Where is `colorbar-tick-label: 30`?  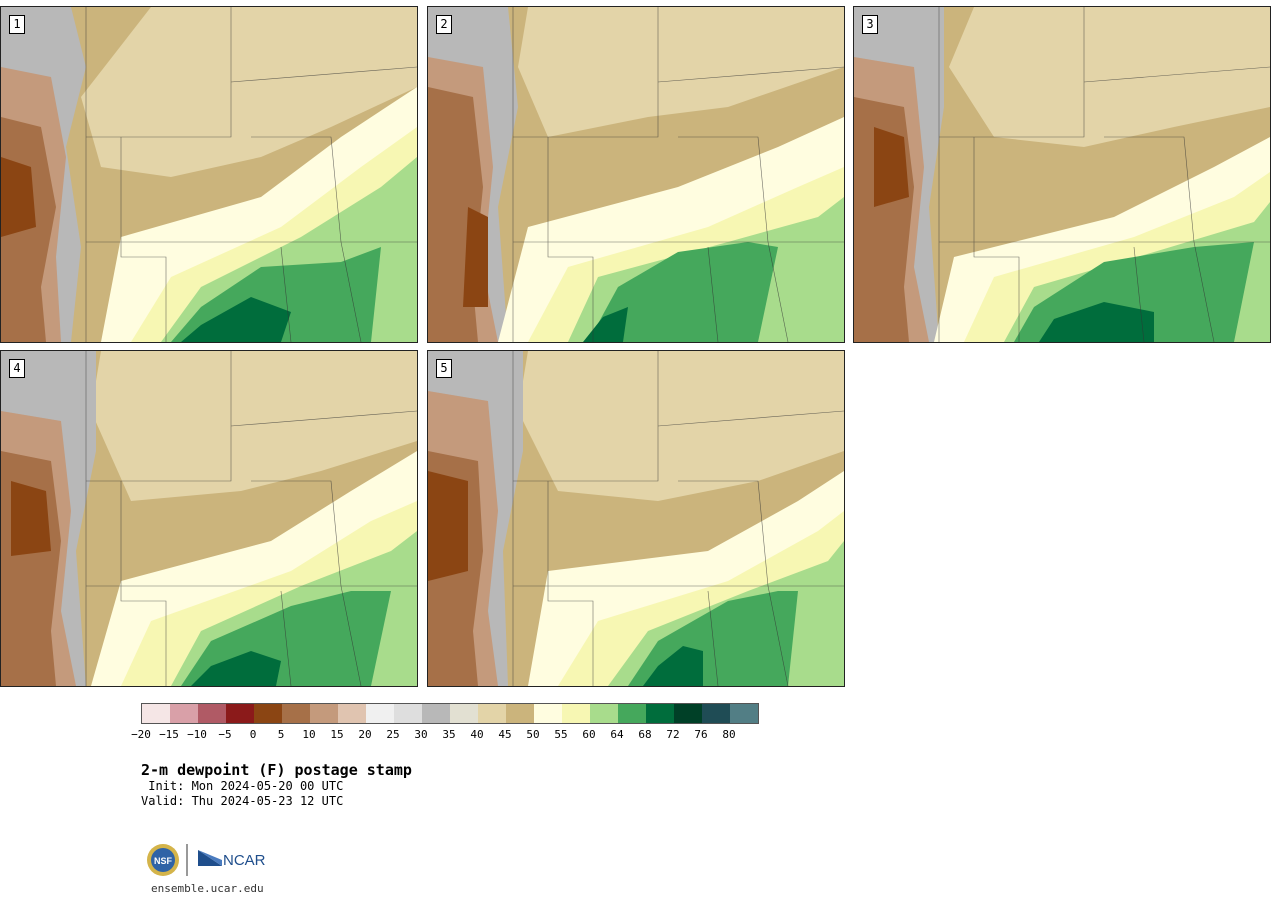
colorbar-tick-label: 30 is located at coordinates (421, 734).